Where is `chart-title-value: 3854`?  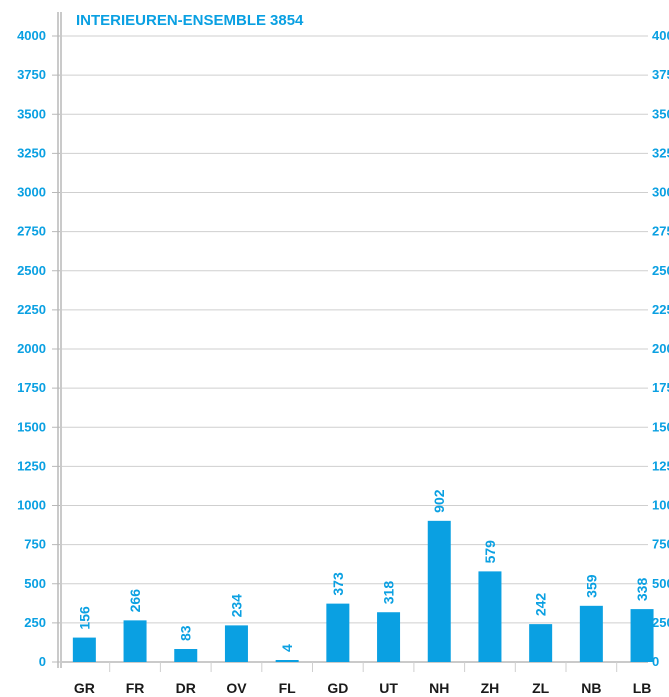
chart-title-value: 3854 is located at coordinates (287, 20).